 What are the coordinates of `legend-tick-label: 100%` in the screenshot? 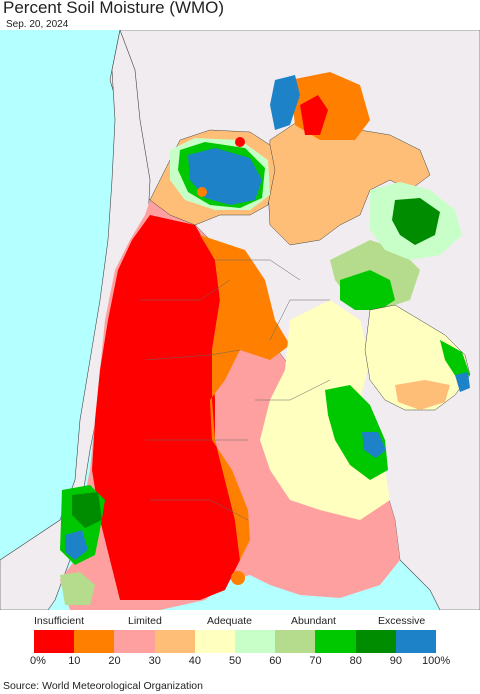 It's located at (436, 661).